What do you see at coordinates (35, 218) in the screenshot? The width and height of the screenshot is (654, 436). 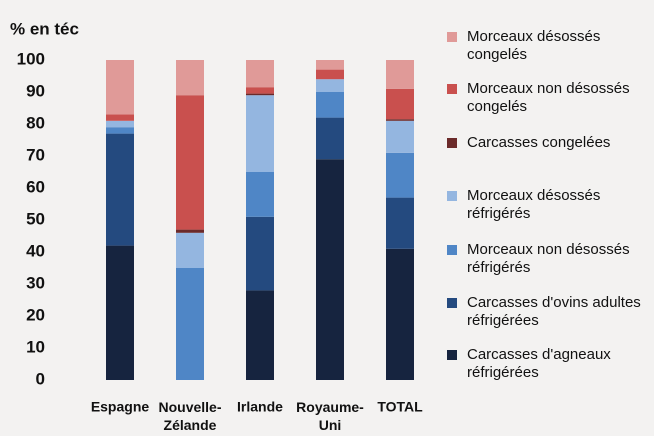 I see `y-tick-label: 50` at bounding box center [35, 218].